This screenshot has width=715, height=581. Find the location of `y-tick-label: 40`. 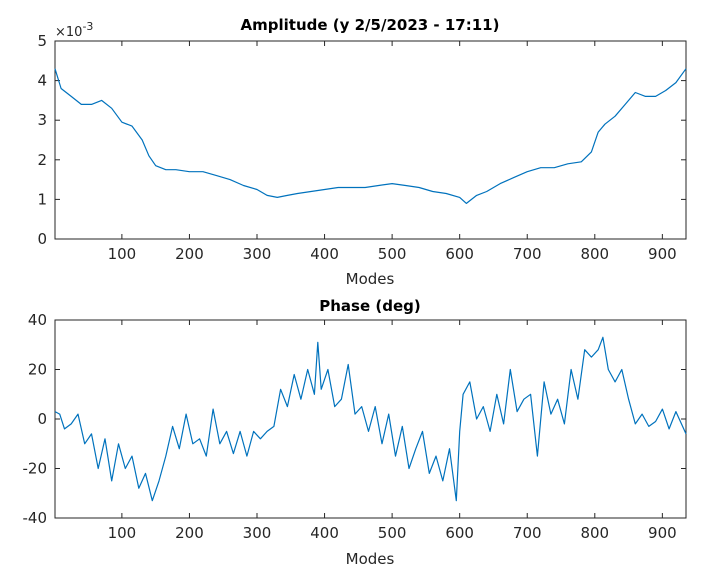

y-tick-label: 40 is located at coordinates (37, 320).